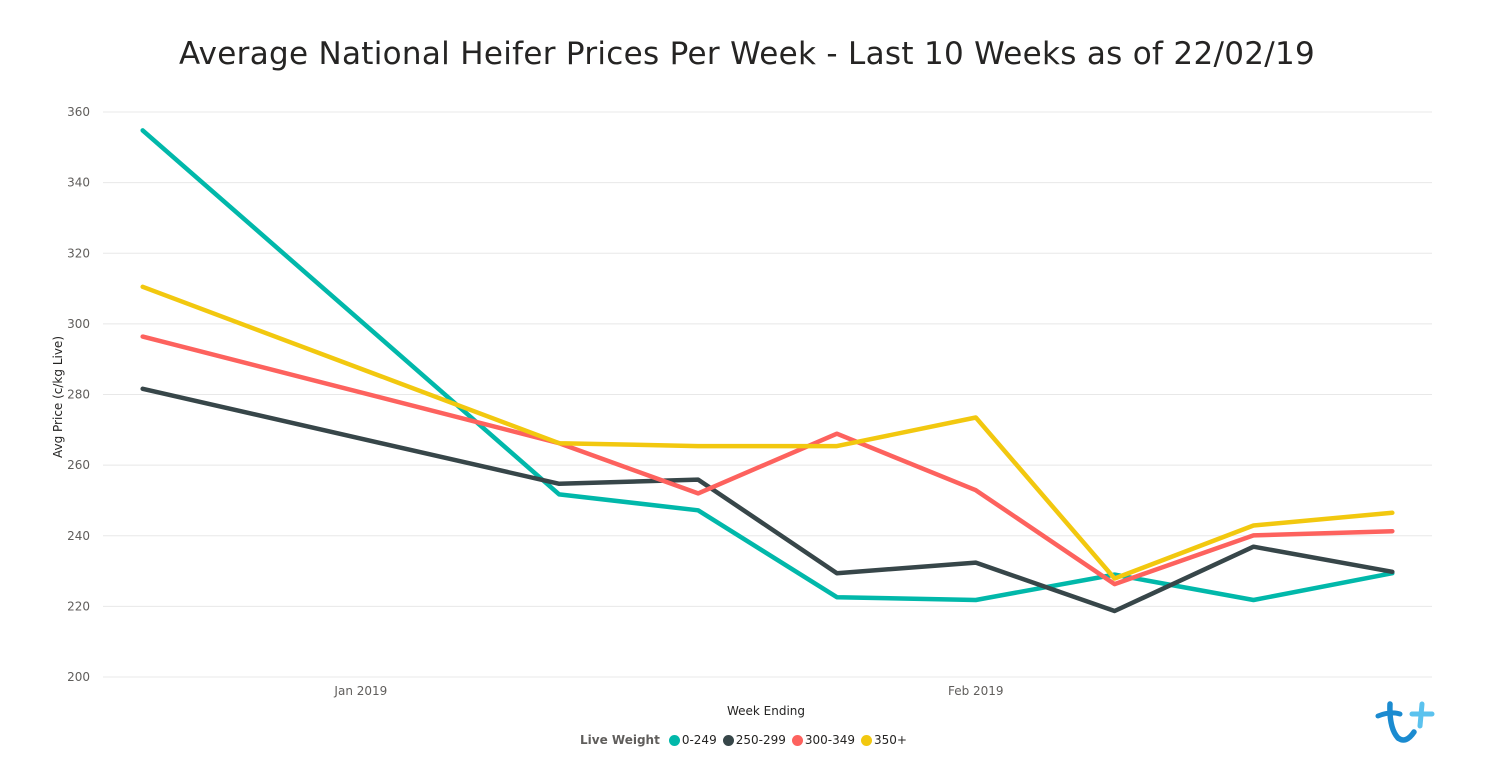 This screenshot has height=763, width=1490. What do you see at coordinates (976, 691) in the screenshot?
I see `x-tick-label: Feb 2019` at bounding box center [976, 691].